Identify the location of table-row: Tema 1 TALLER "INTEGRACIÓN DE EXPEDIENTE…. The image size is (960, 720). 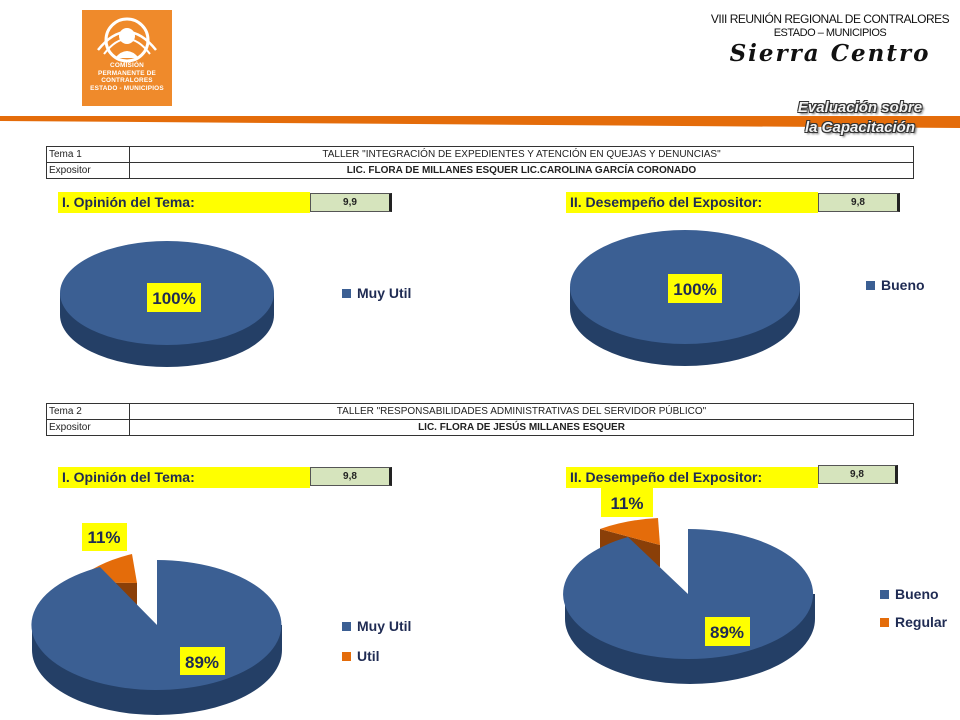
(480, 154).